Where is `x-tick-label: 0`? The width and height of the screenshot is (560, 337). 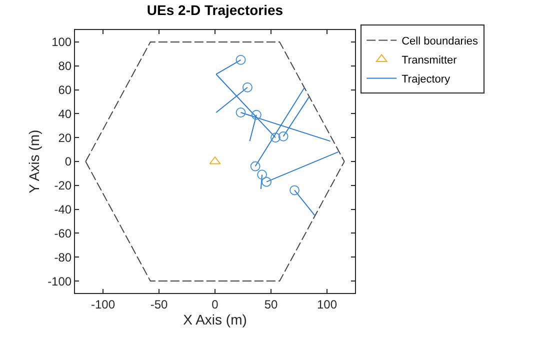 x-tick-label: 0 is located at coordinates (215, 304).